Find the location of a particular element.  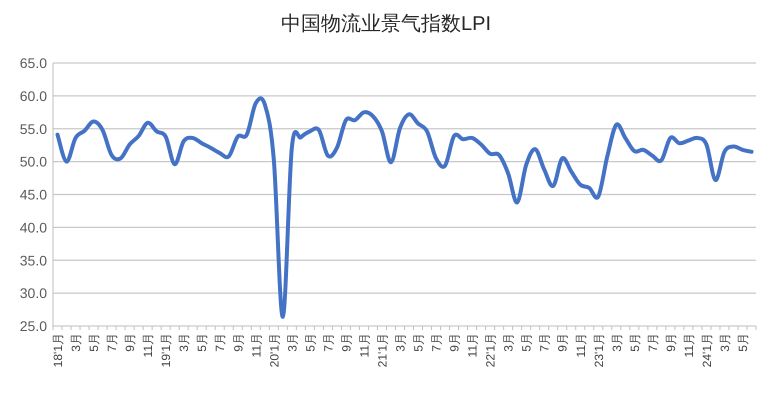

y-tick-label: 50.0 is located at coordinates (34, 162).